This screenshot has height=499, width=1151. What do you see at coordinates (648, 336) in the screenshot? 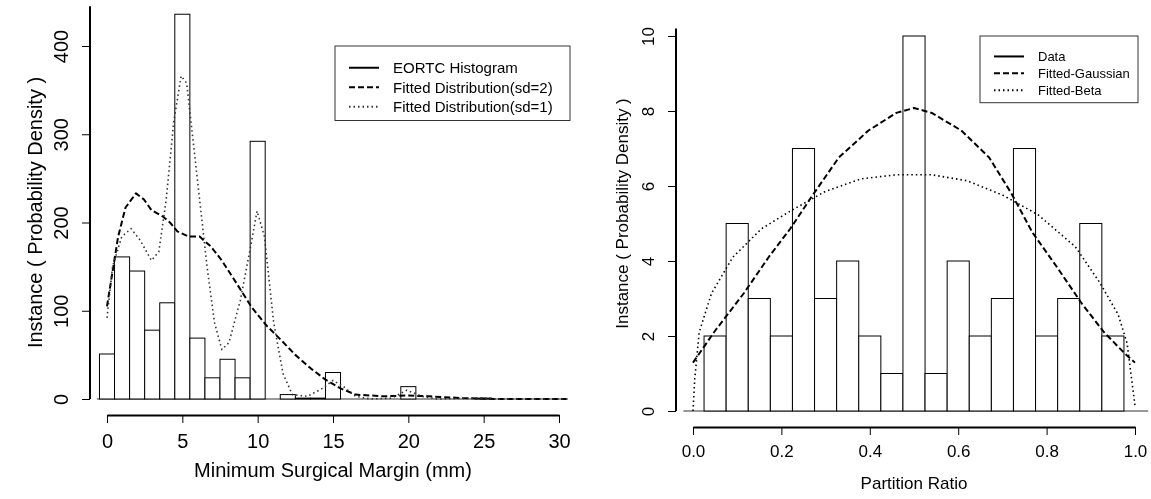
I see `y-tick-label: 2` at bounding box center [648, 336].